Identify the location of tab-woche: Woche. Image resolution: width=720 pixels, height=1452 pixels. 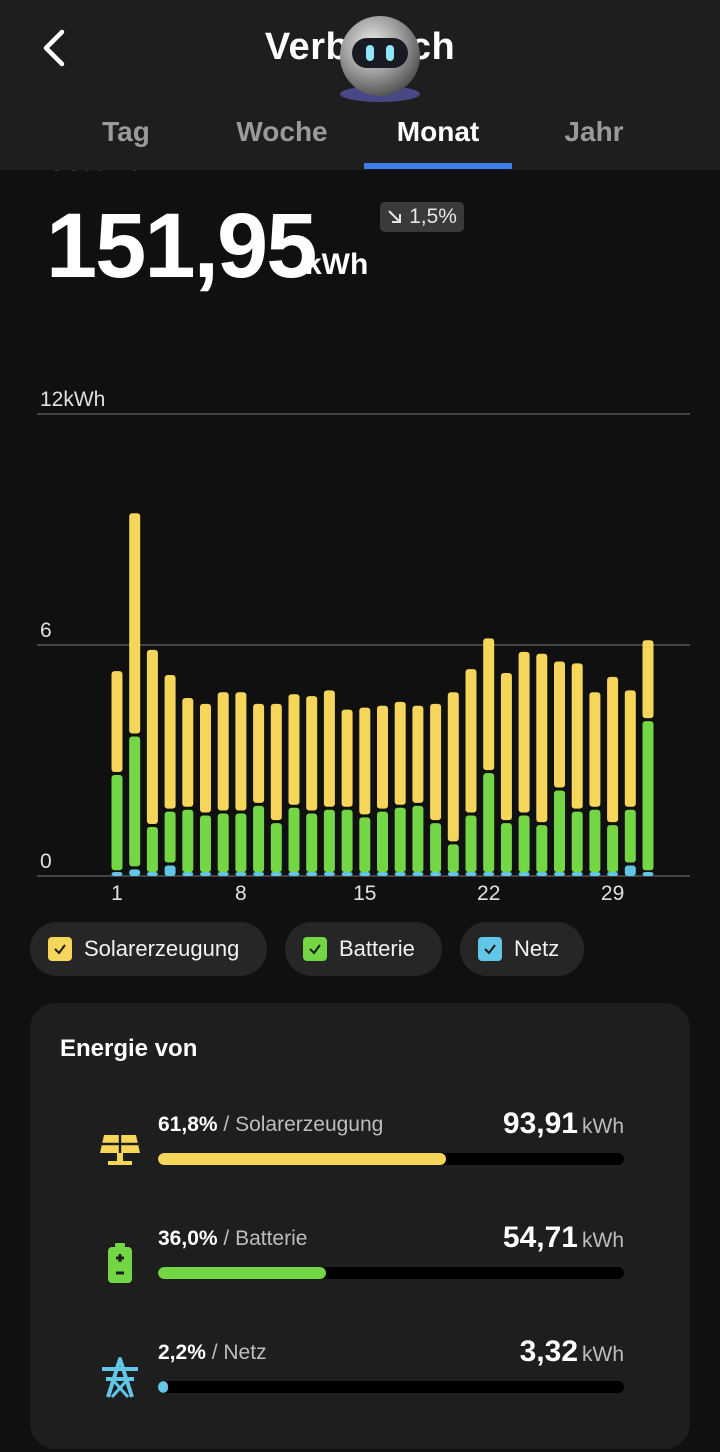
(282, 131).